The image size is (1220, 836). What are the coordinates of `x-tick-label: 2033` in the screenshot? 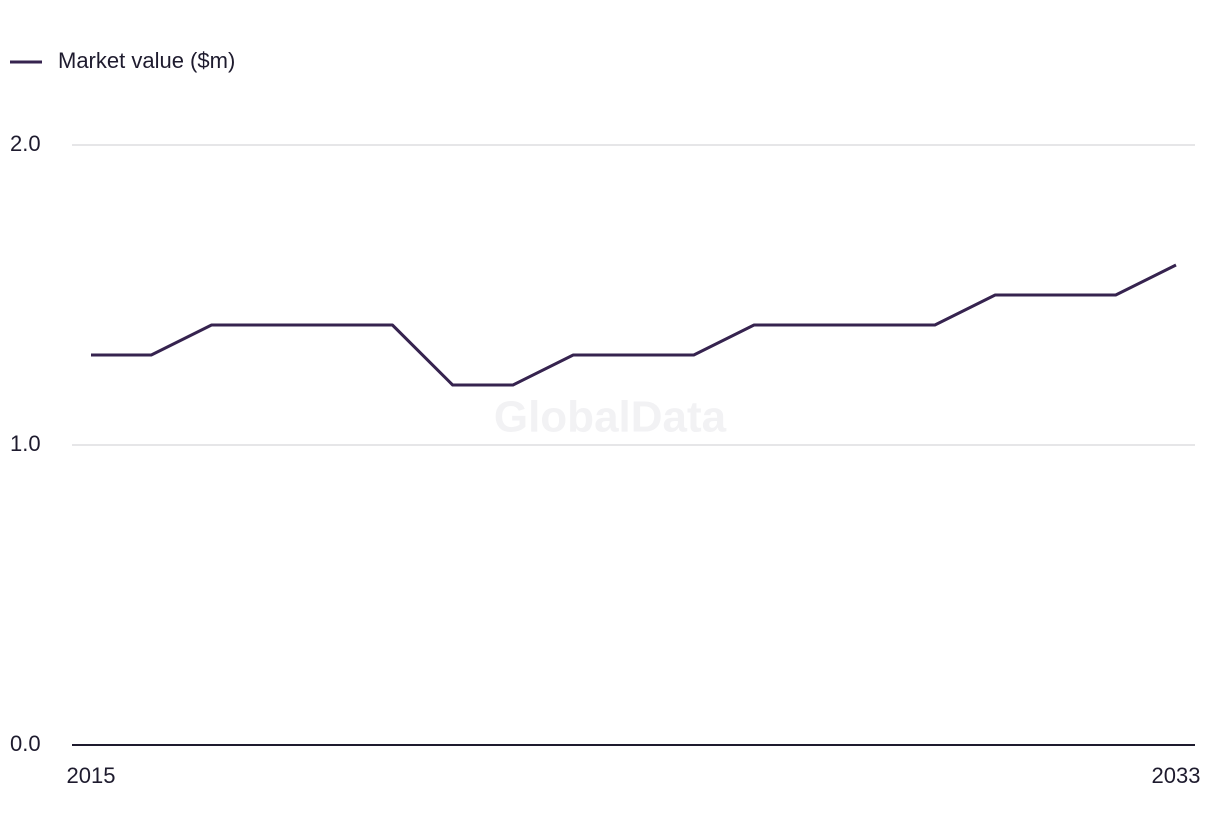 It's located at (1176, 775).